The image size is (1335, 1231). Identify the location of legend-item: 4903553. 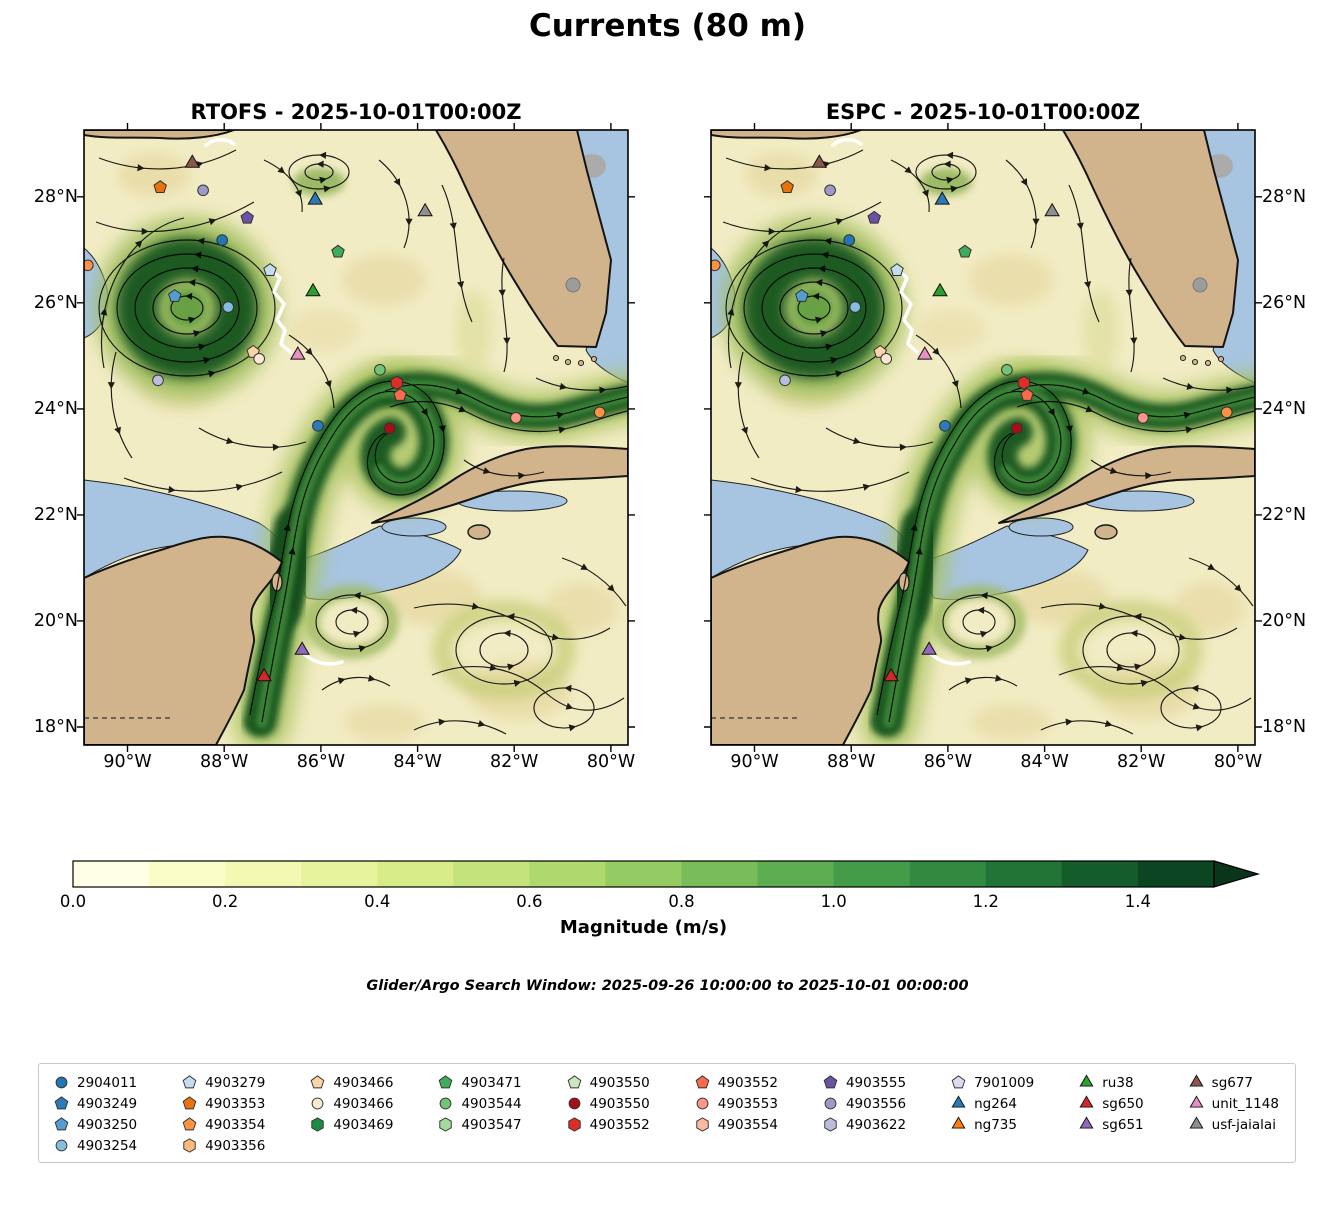
(736, 1103).